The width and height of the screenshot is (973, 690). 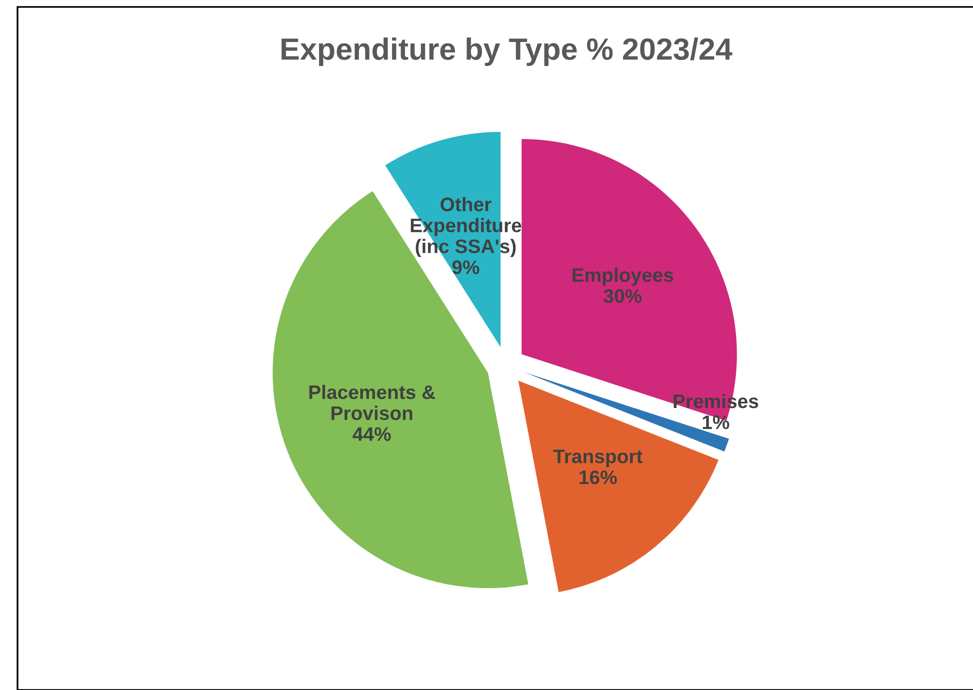 I want to click on data-label: 30%, so click(x=623, y=296).